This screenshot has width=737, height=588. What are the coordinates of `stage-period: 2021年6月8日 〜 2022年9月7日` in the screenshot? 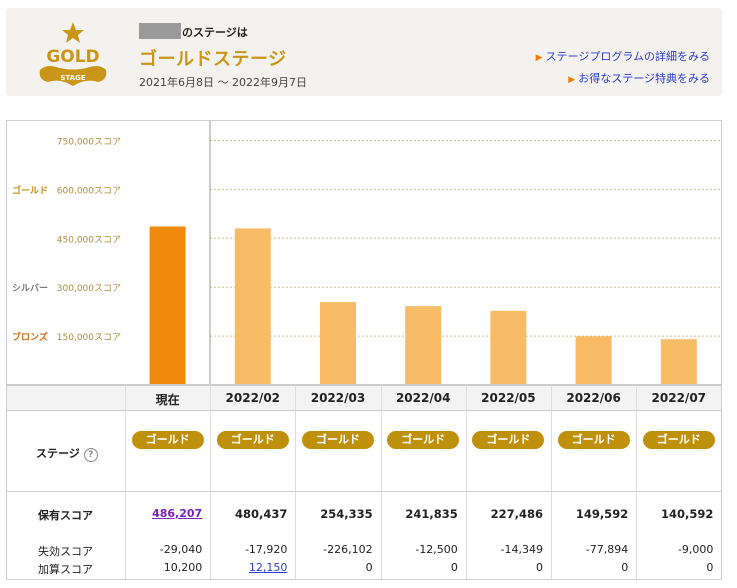 It's located at (223, 82).